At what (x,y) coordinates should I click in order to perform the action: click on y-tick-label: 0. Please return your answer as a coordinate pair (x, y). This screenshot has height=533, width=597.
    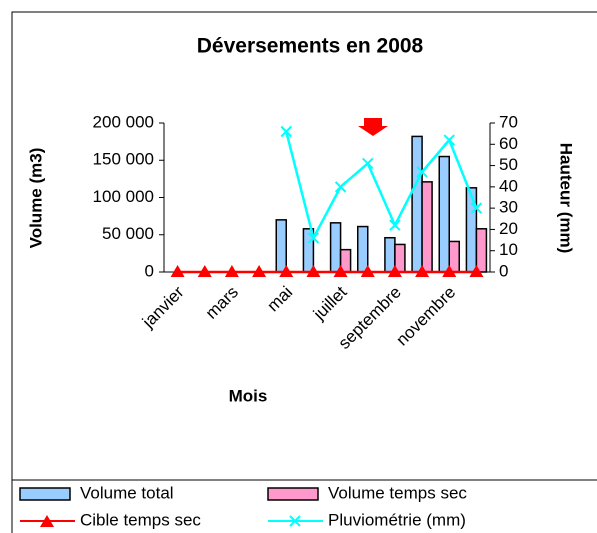
    Looking at the image, I should click on (149, 270).